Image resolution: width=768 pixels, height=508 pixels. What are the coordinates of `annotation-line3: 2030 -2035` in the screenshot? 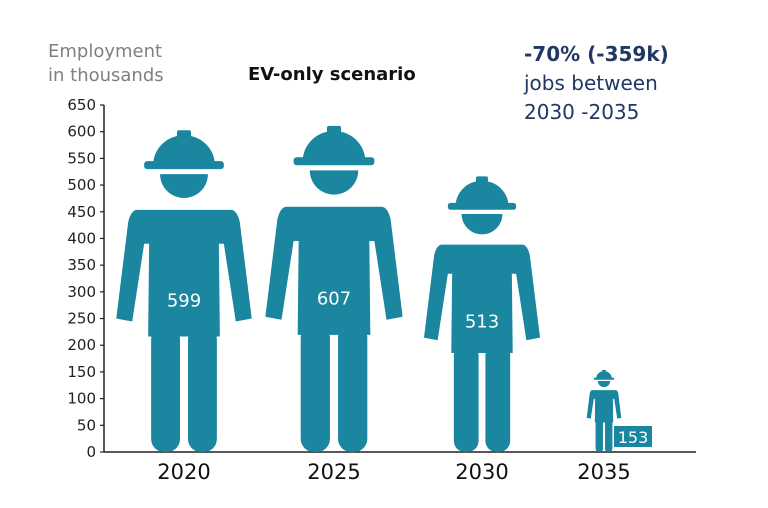 It's located at (582, 112).